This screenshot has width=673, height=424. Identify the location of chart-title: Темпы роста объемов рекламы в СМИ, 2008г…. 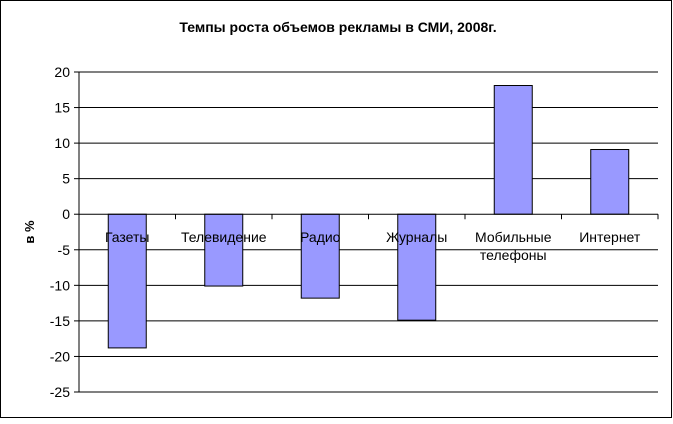
(337, 27).